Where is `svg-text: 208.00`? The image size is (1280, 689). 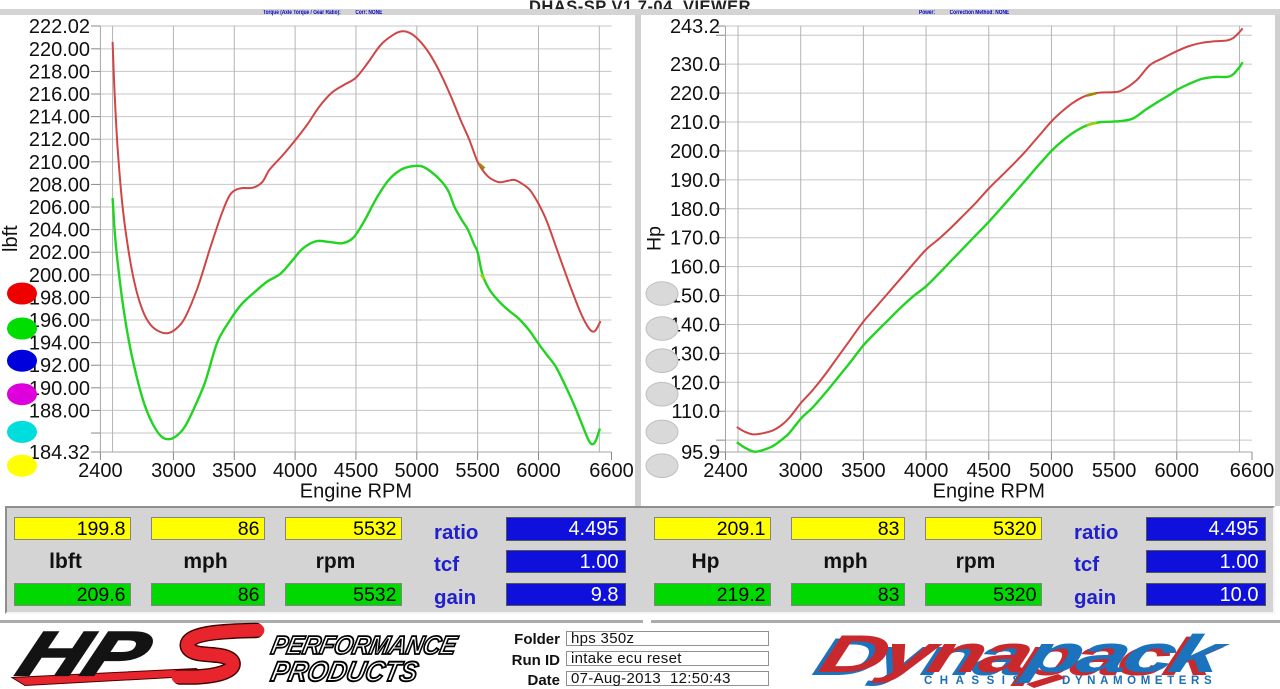
svg-text: 208.00 is located at coordinates (59, 185).